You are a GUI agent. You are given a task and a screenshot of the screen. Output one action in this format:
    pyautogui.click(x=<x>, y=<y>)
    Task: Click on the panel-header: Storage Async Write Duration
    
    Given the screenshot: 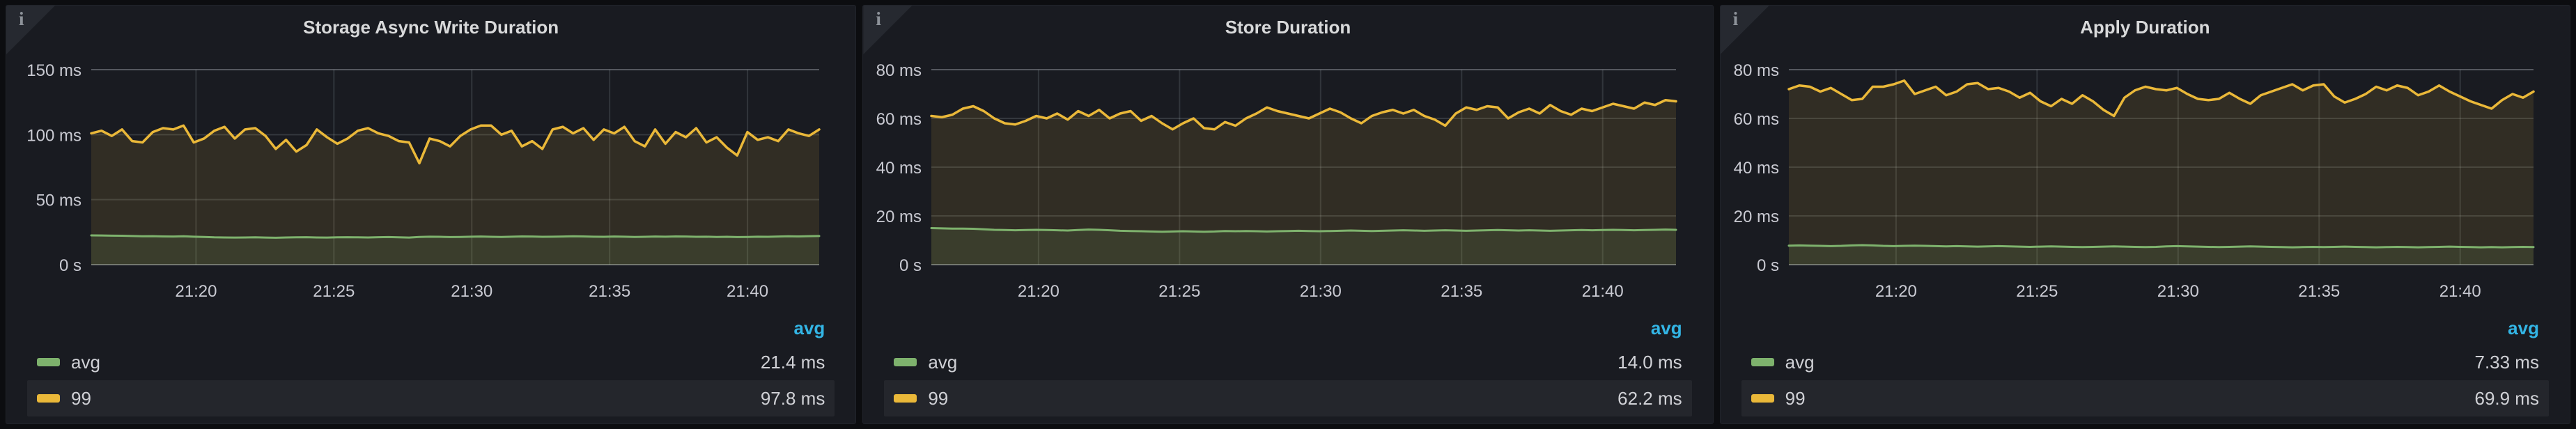 What is the action you would take?
    pyautogui.click(x=430, y=27)
    